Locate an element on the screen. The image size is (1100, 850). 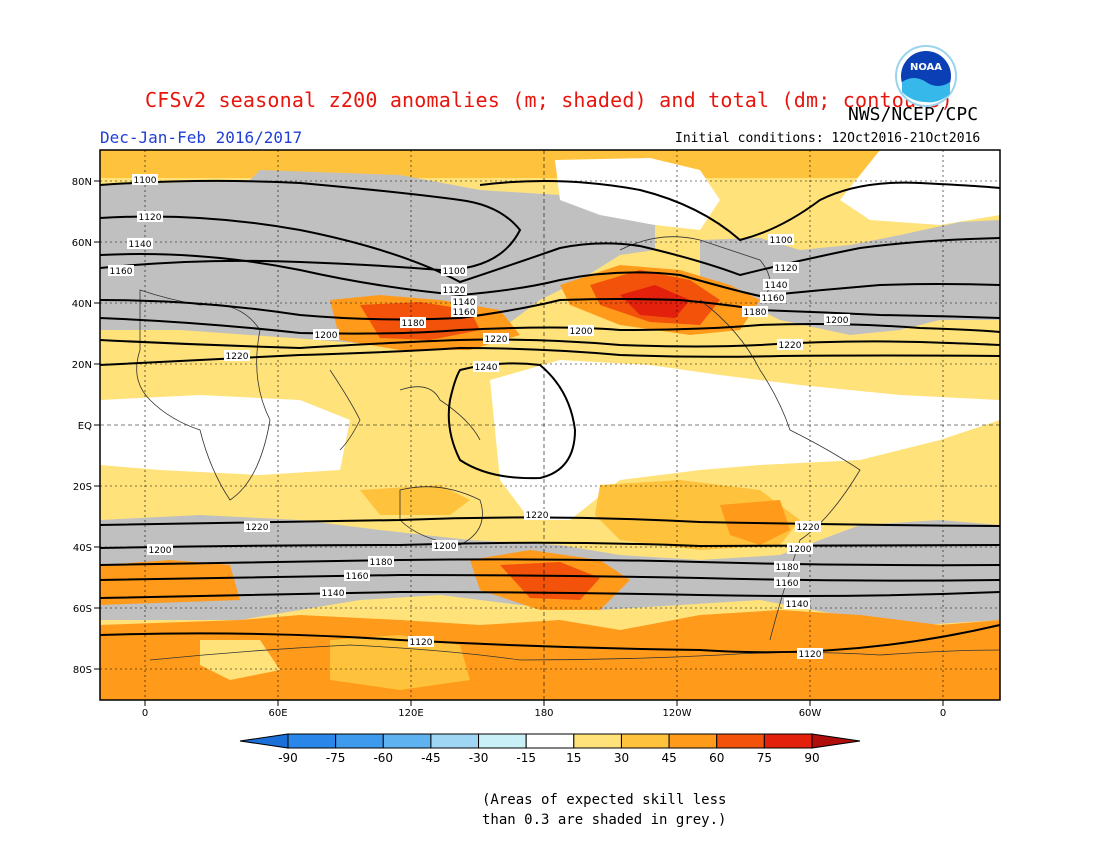
lat-label: 20N is located at coordinates (82, 365).